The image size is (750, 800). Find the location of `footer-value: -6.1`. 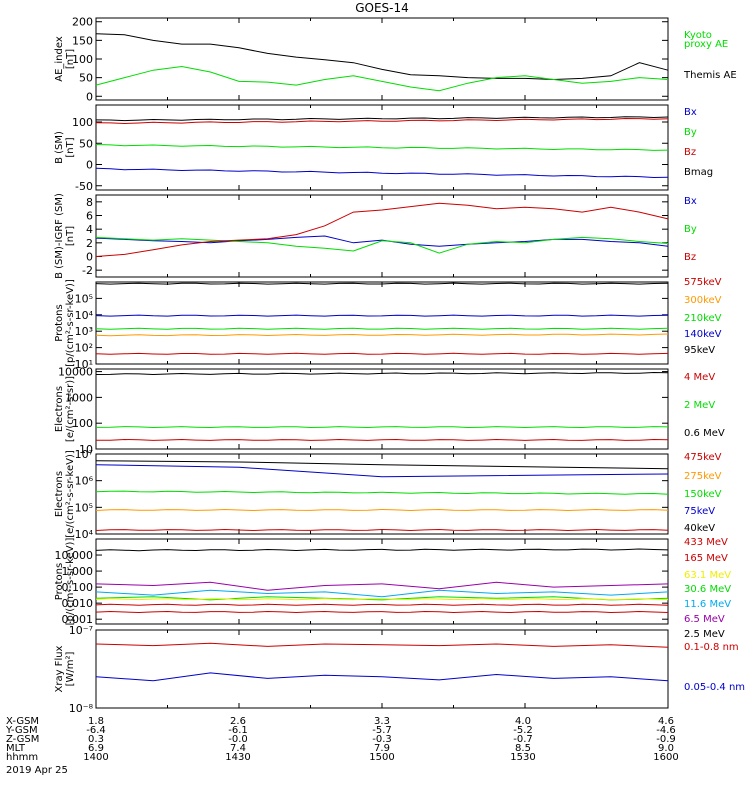

footer-value: -6.1 is located at coordinates (238, 730).